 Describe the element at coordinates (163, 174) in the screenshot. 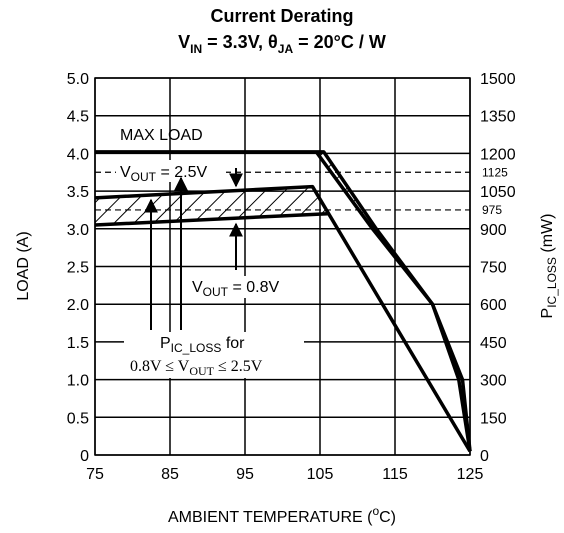

I see `annotation: VOUT = 2.5V` at that location.